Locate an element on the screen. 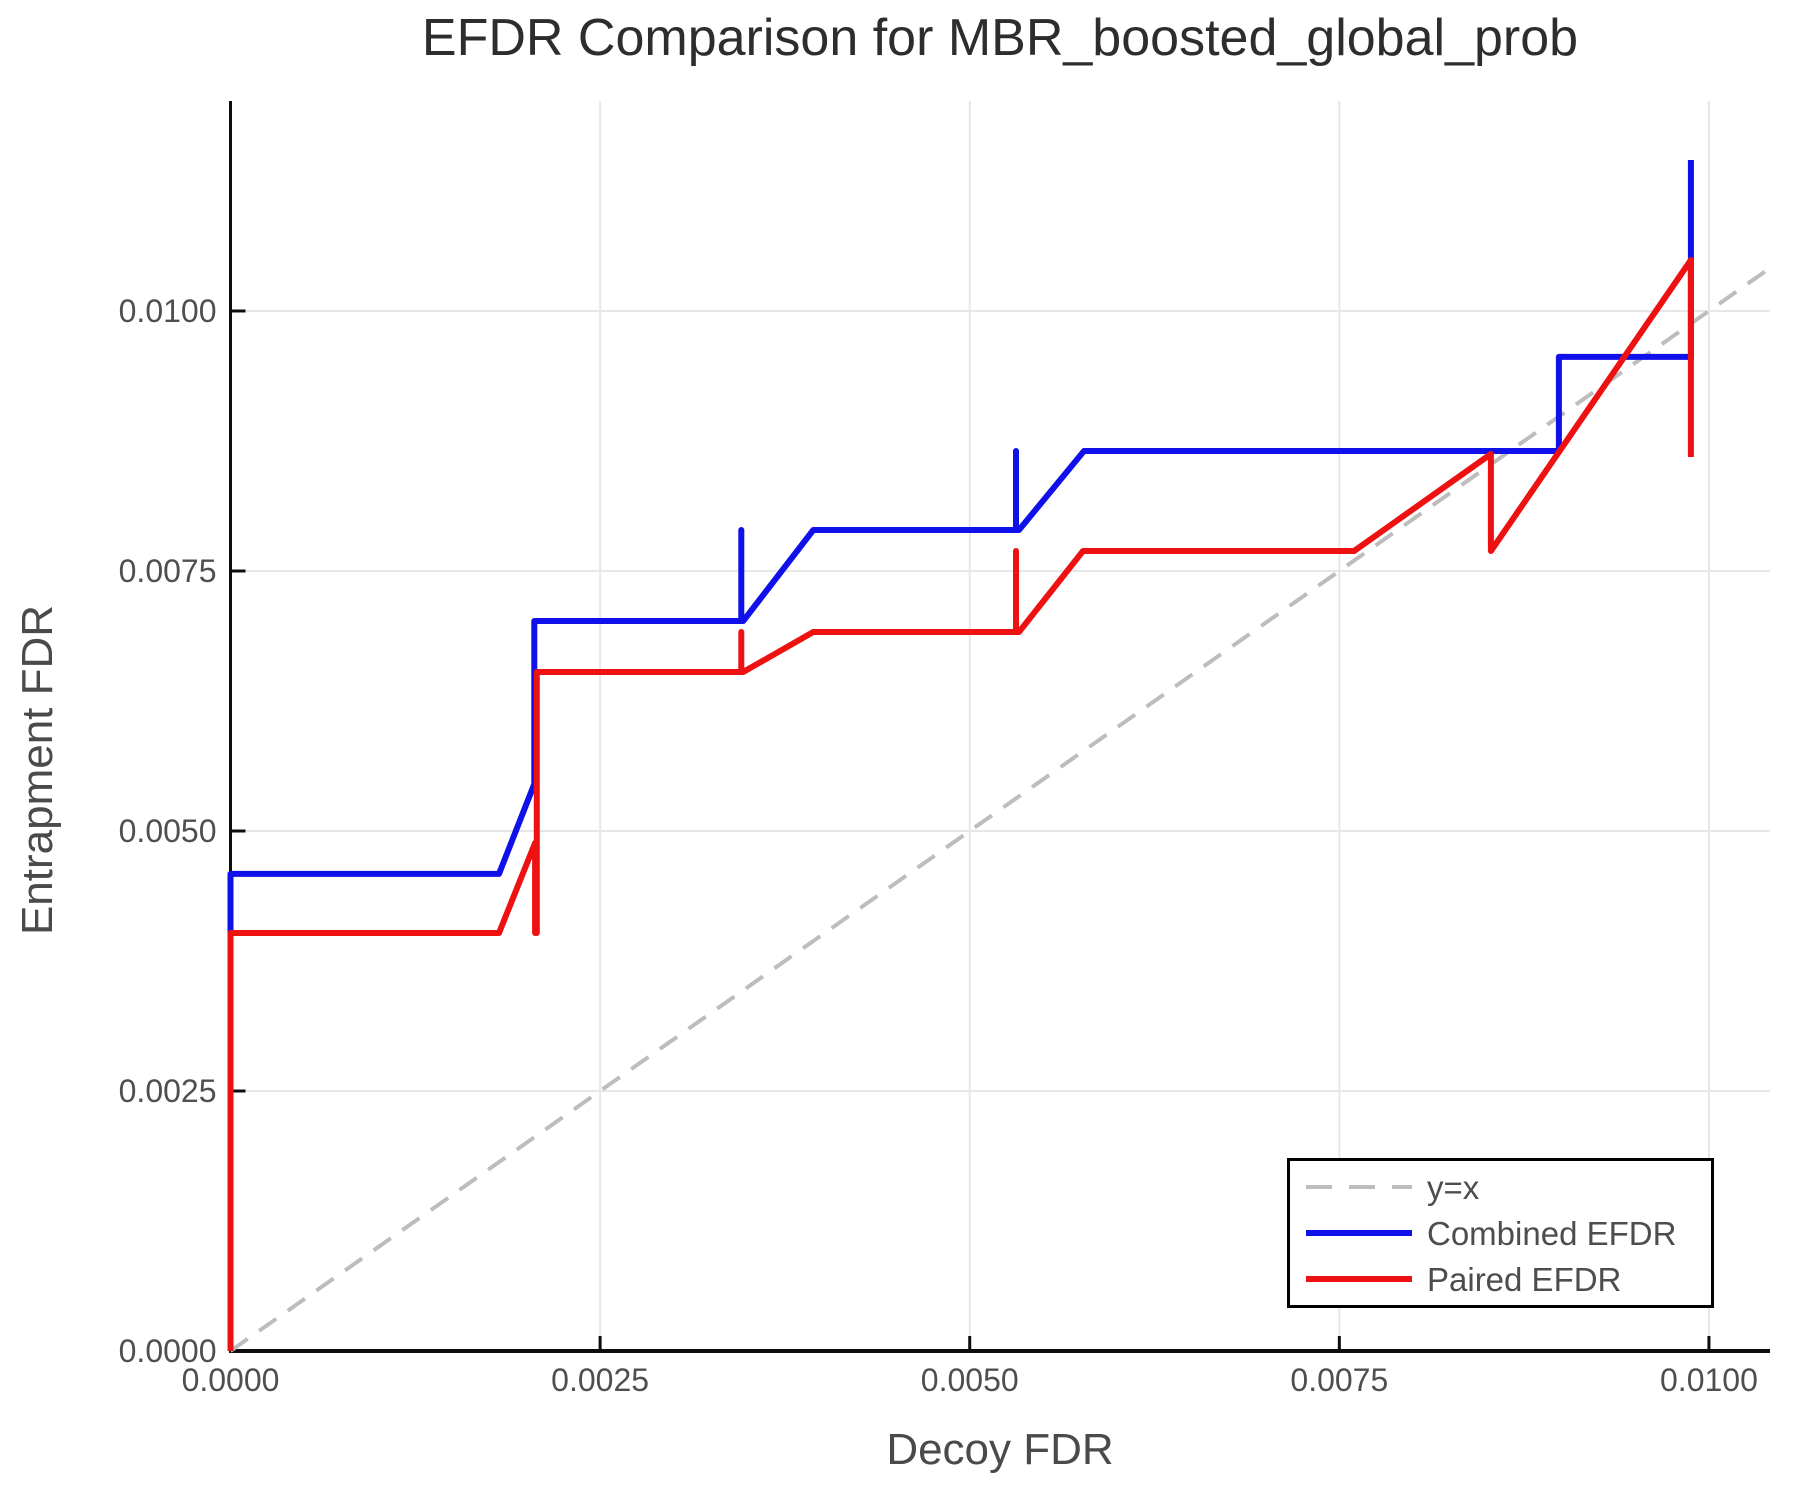 Image resolution: width=1800 pixels, height=1500 pixels. y-tick-label: 0.0075 is located at coordinates (168, 571).